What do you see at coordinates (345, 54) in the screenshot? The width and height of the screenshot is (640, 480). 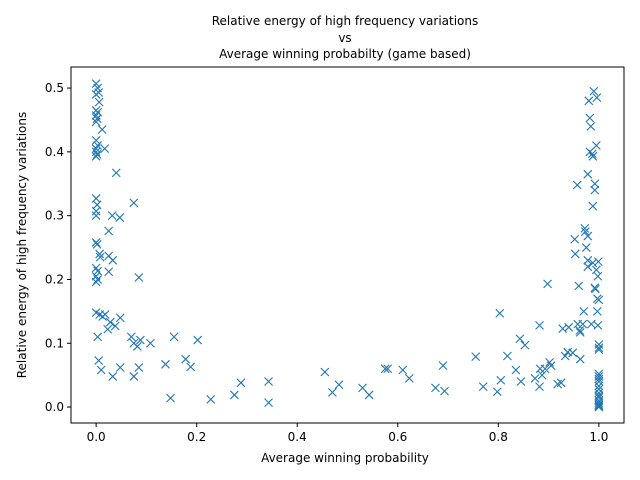 I see `chart-title-line-3: Average winning probabilty (game based)` at bounding box center [345, 54].